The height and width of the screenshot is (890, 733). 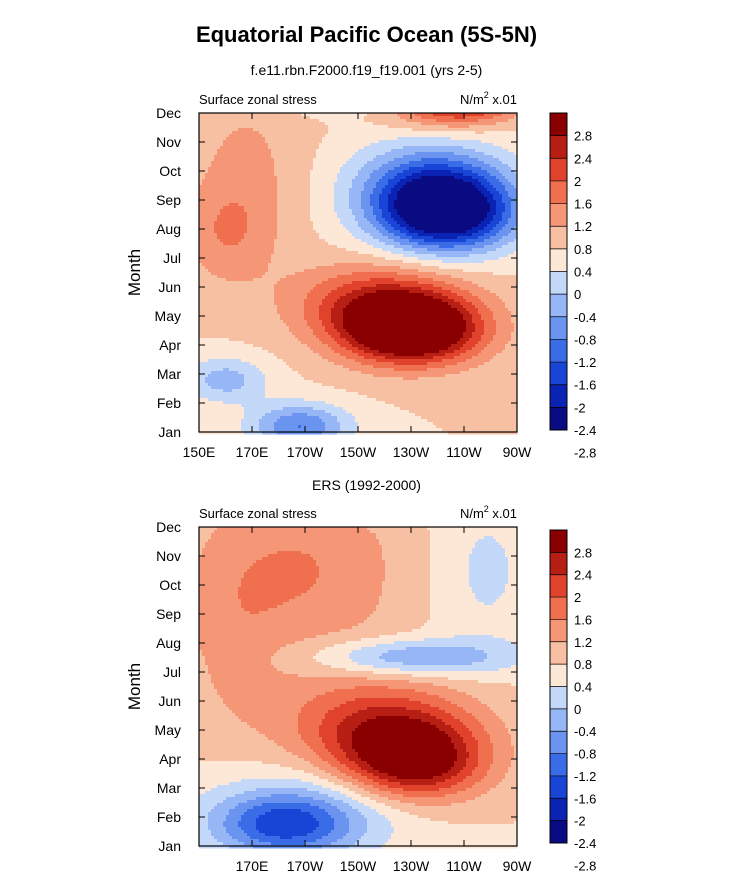 I want to click on colorbar-label: -2, so click(x=580, y=407).